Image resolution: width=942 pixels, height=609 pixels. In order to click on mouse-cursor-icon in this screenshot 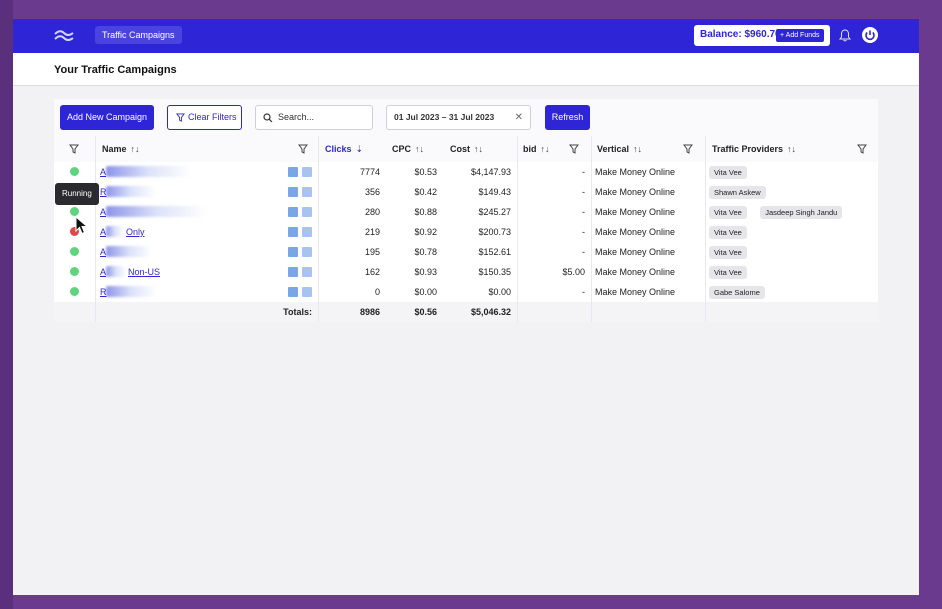, I will do `click(81, 225)`.